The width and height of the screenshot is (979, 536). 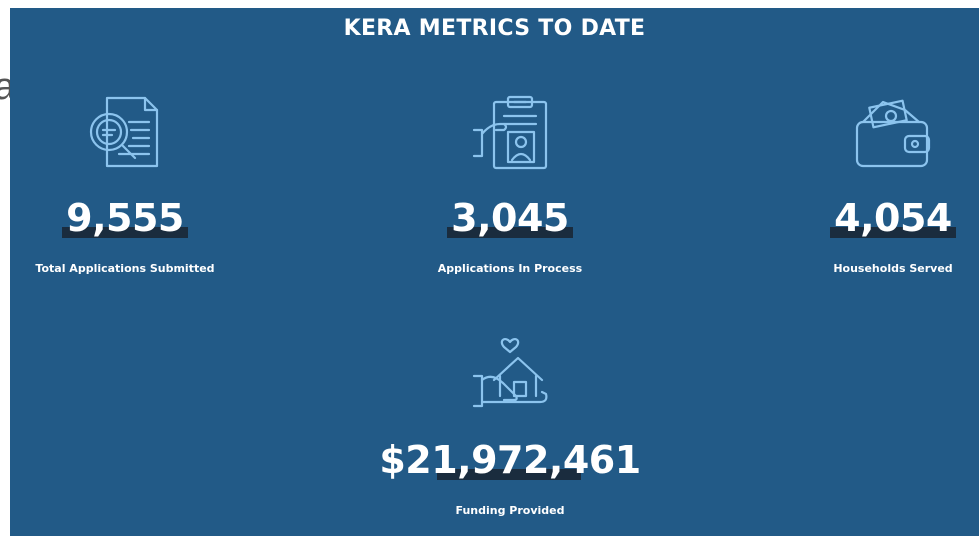 I want to click on value-text: 4,054, so click(x=893, y=218).